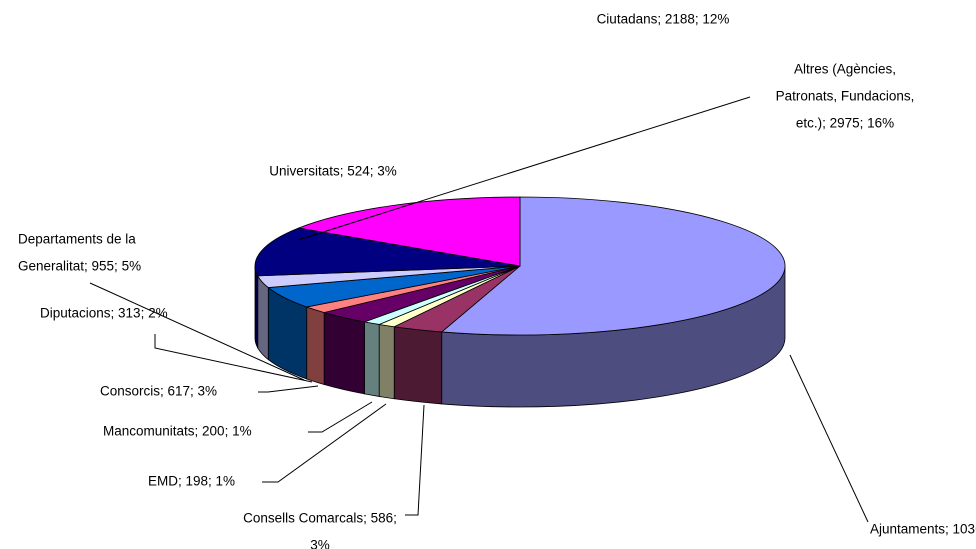 This screenshot has height=549, width=976. What do you see at coordinates (333, 171) in the screenshot?
I see `slice-label: Universitats; 524; 3%` at bounding box center [333, 171].